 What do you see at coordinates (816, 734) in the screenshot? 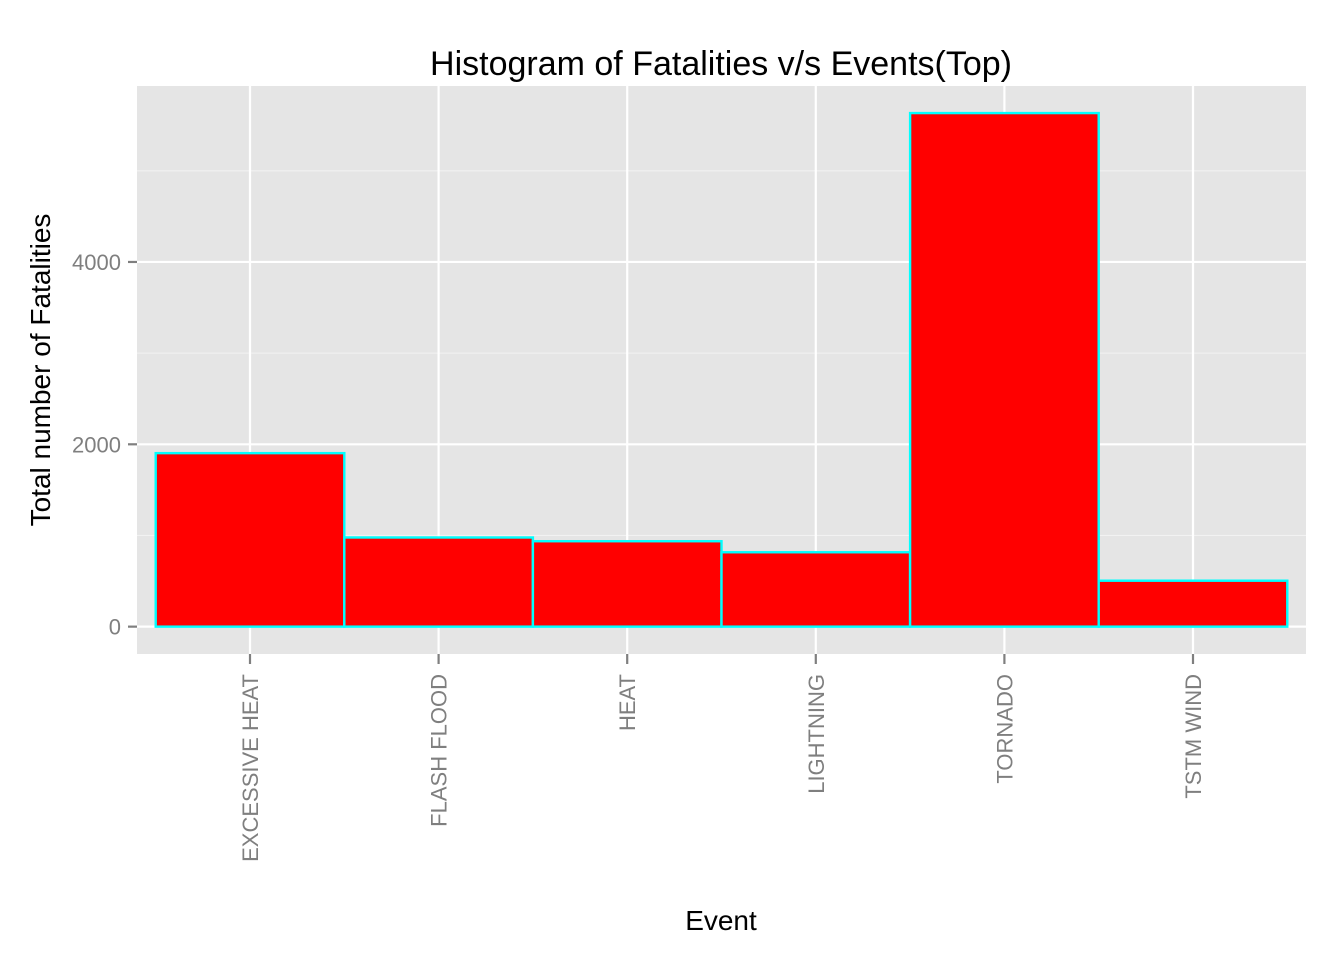
I see `x-tick-label: LIGHTNING` at bounding box center [816, 734].